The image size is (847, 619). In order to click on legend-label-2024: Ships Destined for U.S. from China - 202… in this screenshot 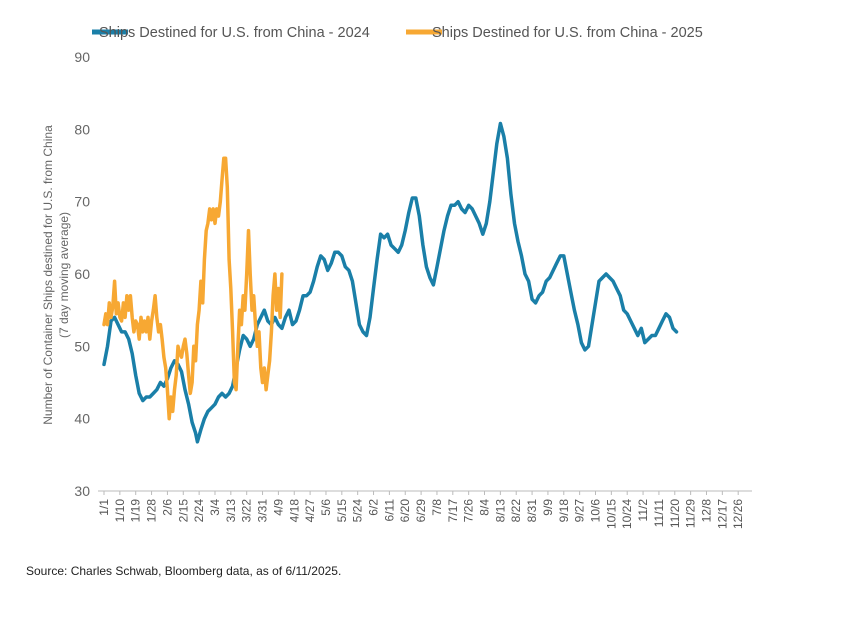, I will do `click(234, 33)`.